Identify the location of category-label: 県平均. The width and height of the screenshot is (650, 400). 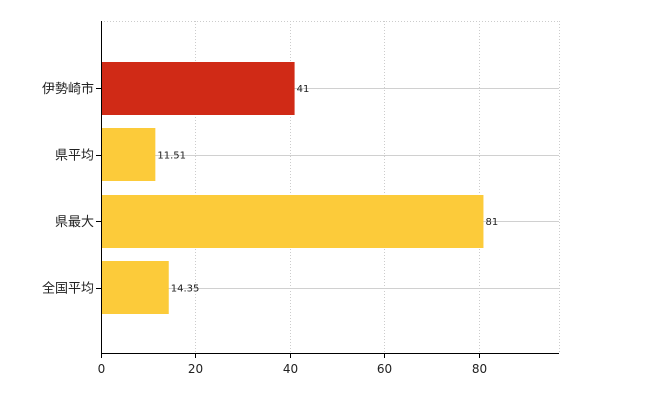
(74, 156).